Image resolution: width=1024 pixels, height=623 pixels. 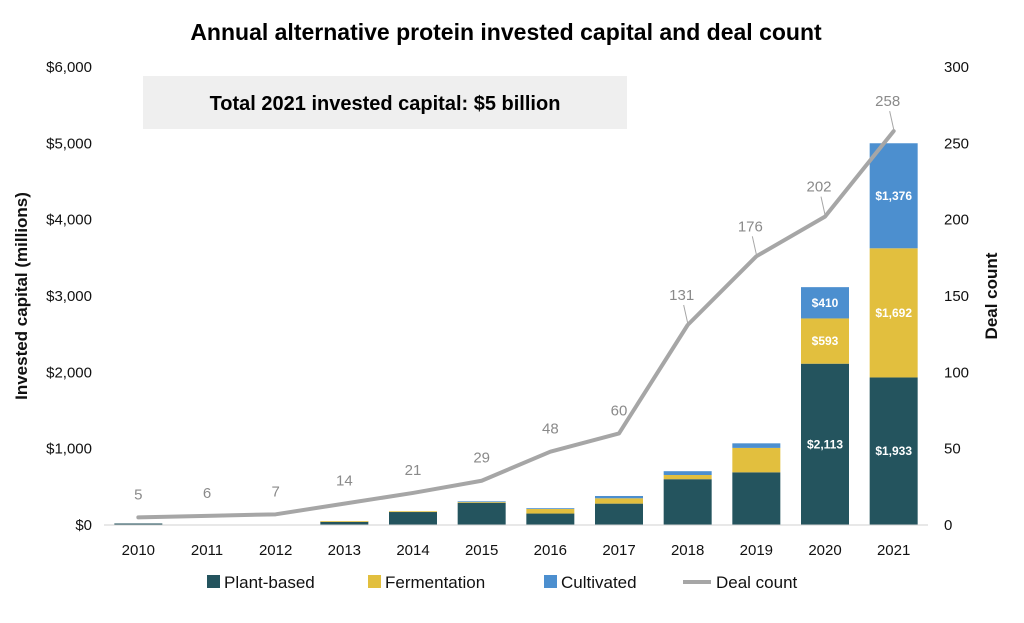 What do you see at coordinates (207, 493) in the screenshot?
I see `deal-count-label: 6` at bounding box center [207, 493].